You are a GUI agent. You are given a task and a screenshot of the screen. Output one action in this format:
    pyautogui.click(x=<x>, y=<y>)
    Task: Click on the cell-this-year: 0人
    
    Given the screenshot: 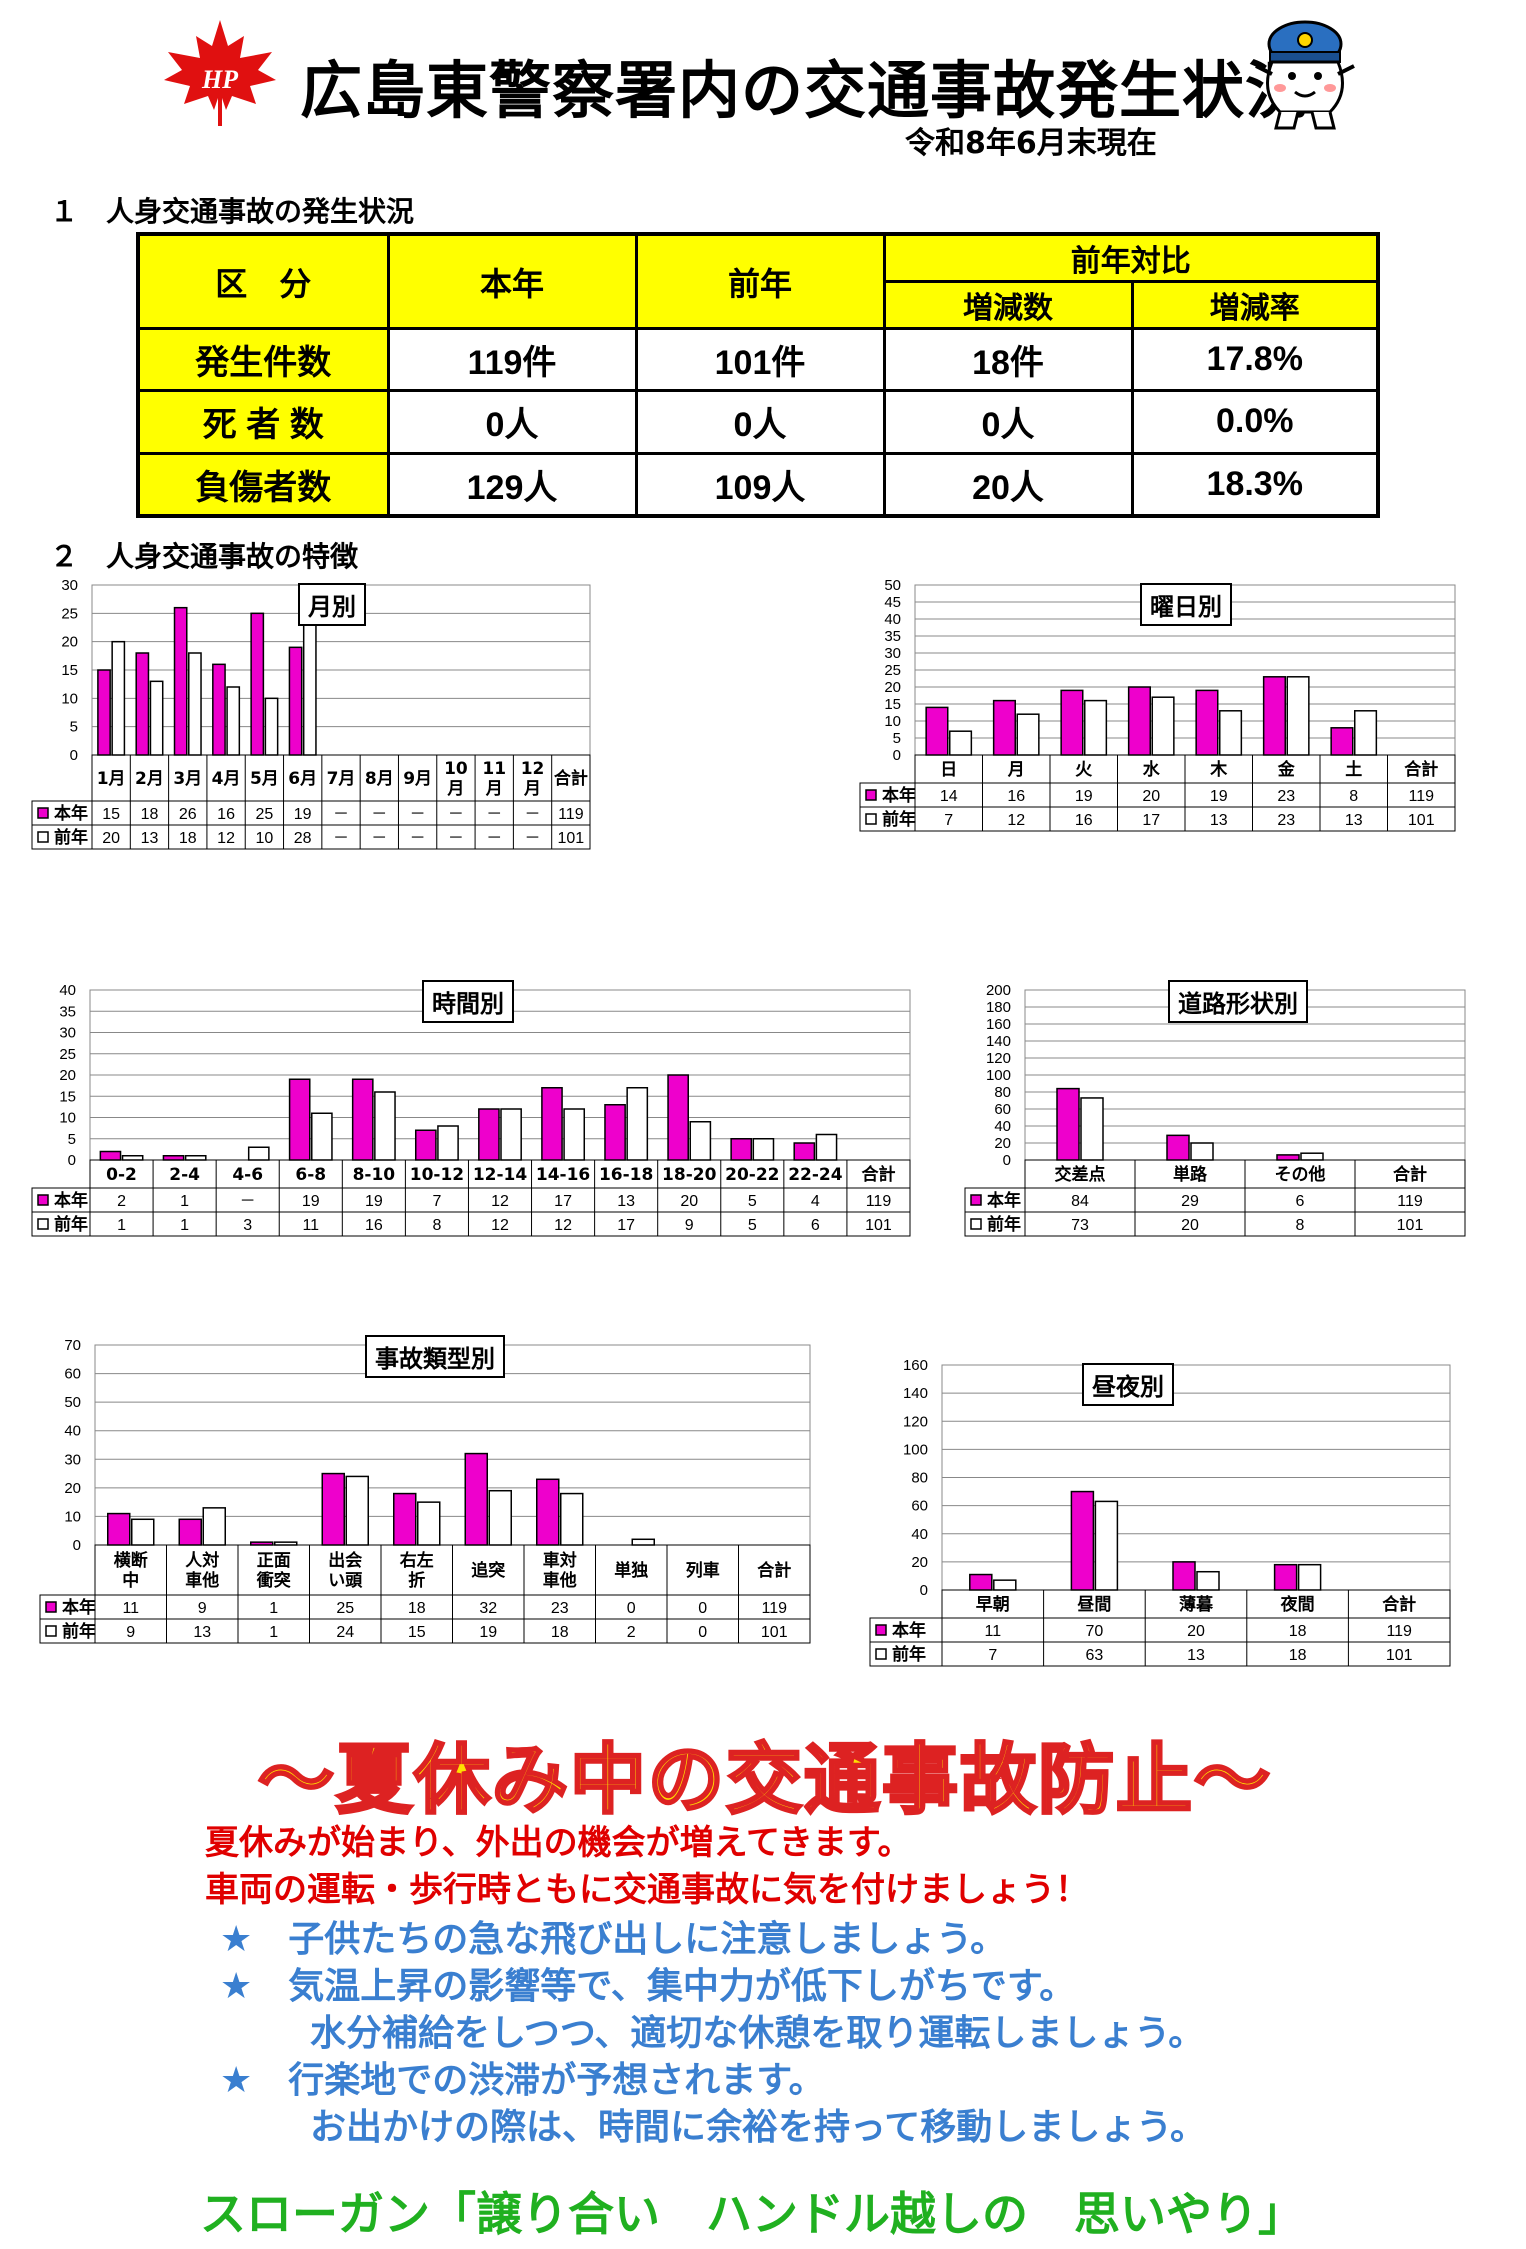 What is the action you would take?
    pyautogui.click(x=512, y=422)
    